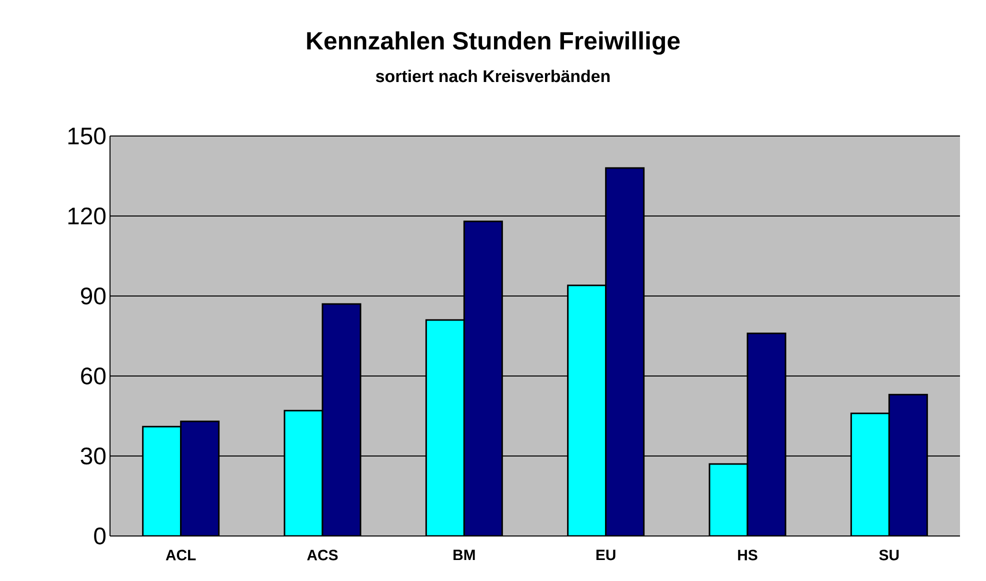 This screenshot has width=986, height=581. Describe the element at coordinates (93, 456) in the screenshot. I see `y-tick-label: 30` at that location.